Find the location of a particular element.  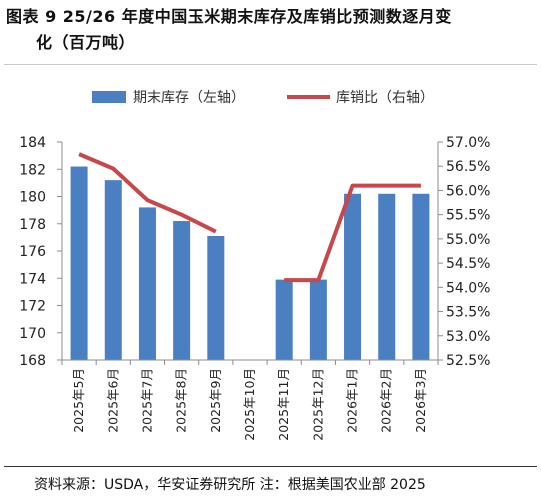

legend-label-bar: 期末库存（左轴） is located at coordinates (189, 98).